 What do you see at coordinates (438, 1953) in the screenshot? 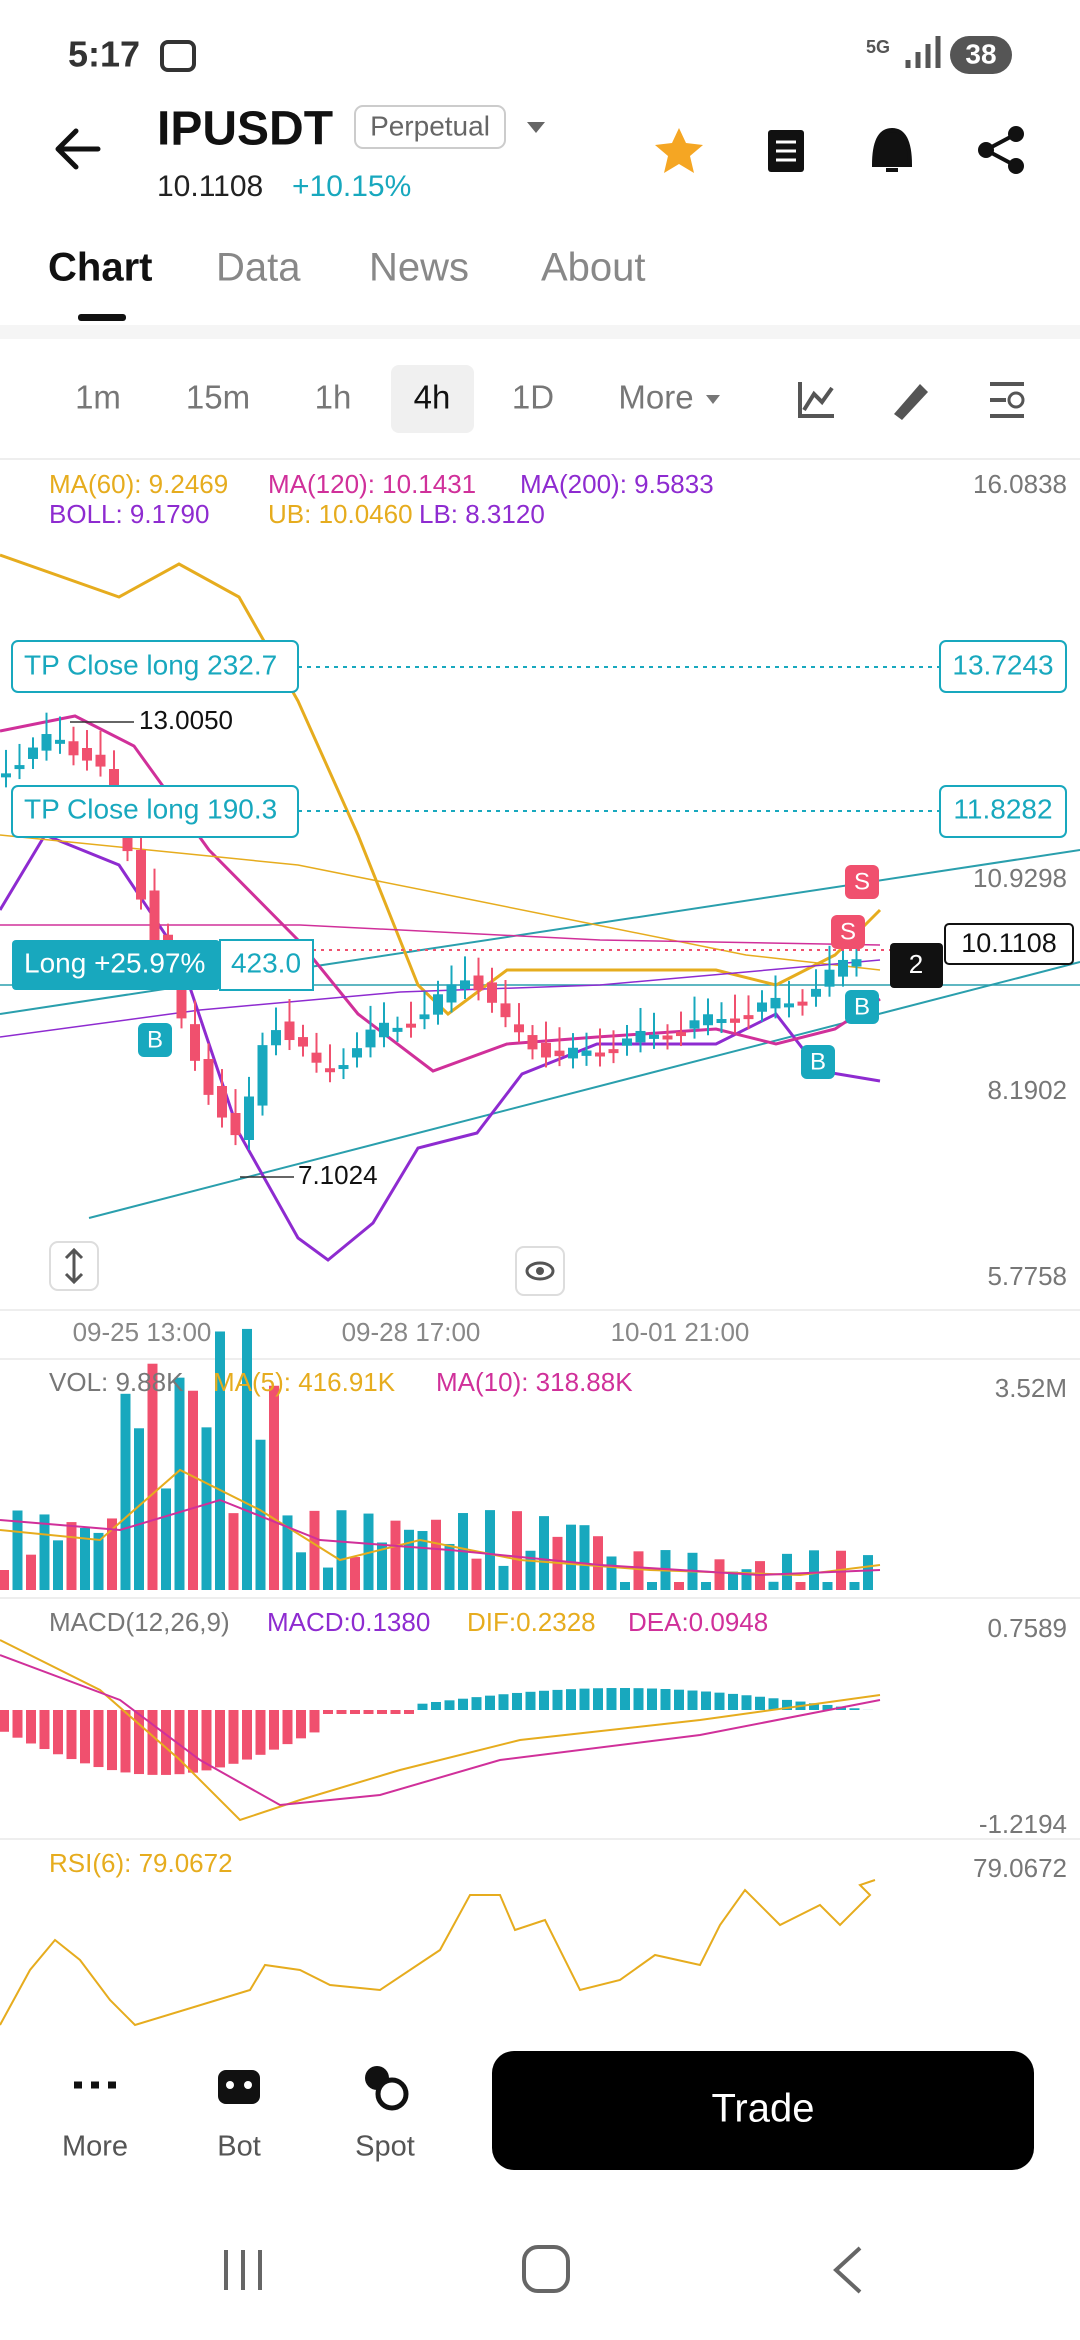
I see `rsi-line` at bounding box center [438, 1953].